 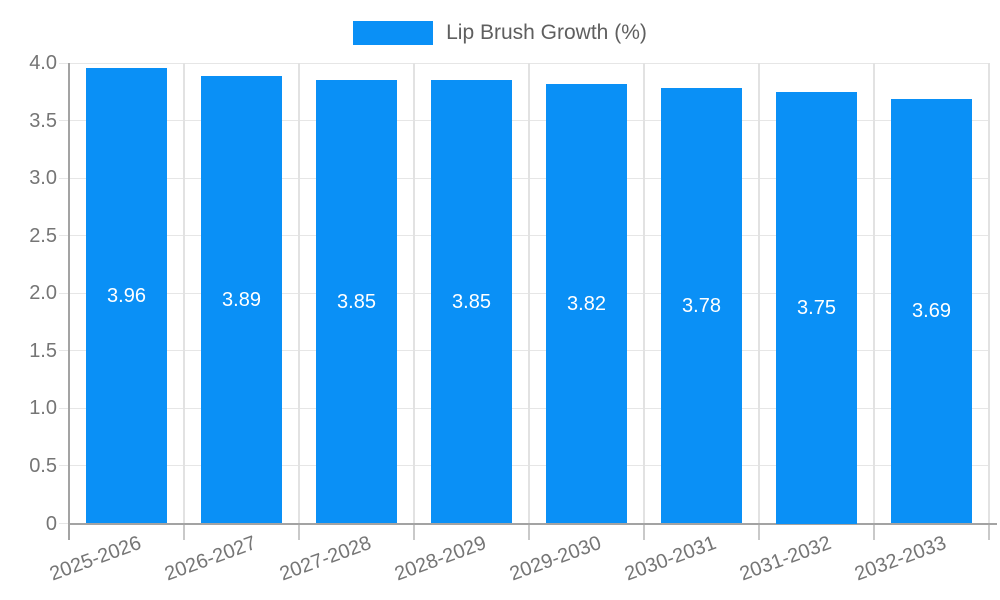 What do you see at coordinates (440, 558) in the screenshot?
I see `x-axis-tick-label: 2028-2029` at bounding box center [440, 558].